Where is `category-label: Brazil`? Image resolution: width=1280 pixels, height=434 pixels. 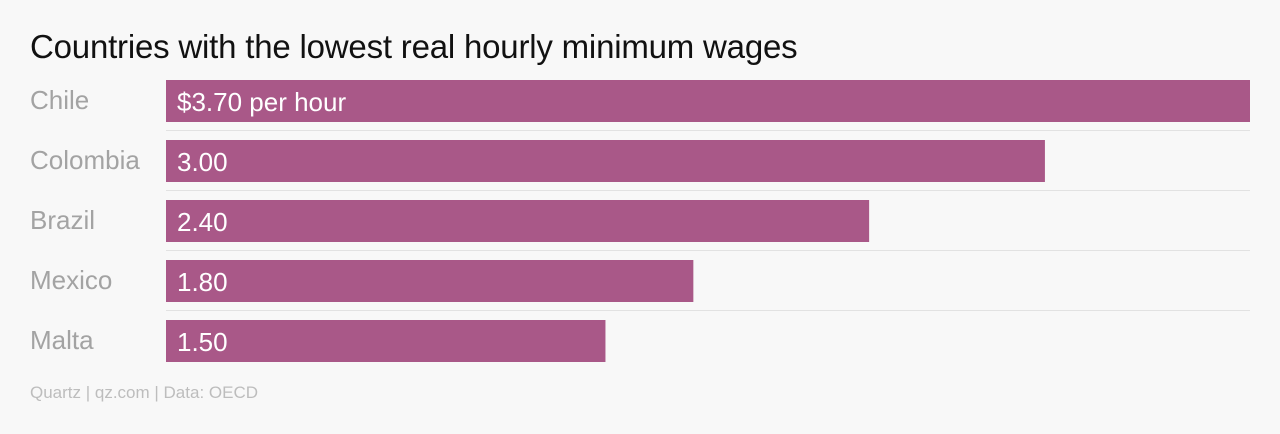 category-label: Brazil is located at coordinates (62, 220).